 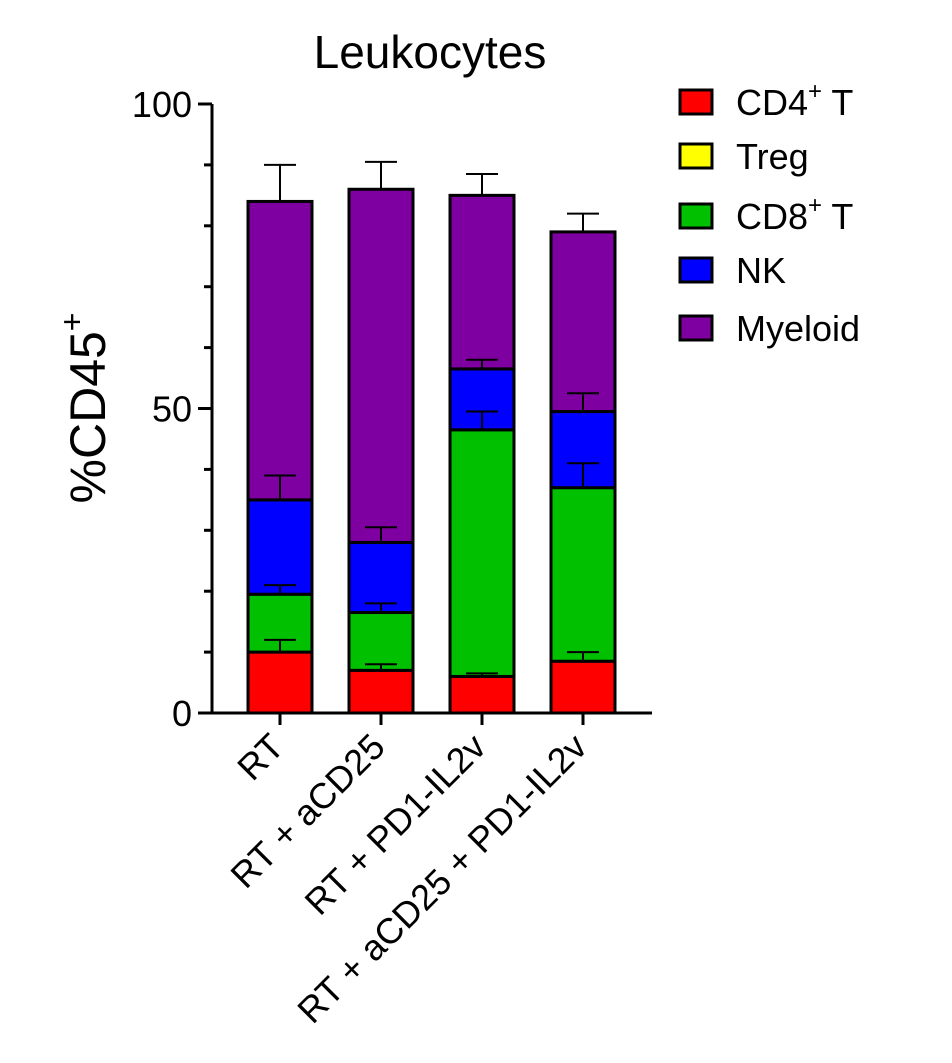 What do you see at coordinates (88, 417) in the screenshot?
I see `y-axis-label-text: %CD45` at bounding box center [88, 417].